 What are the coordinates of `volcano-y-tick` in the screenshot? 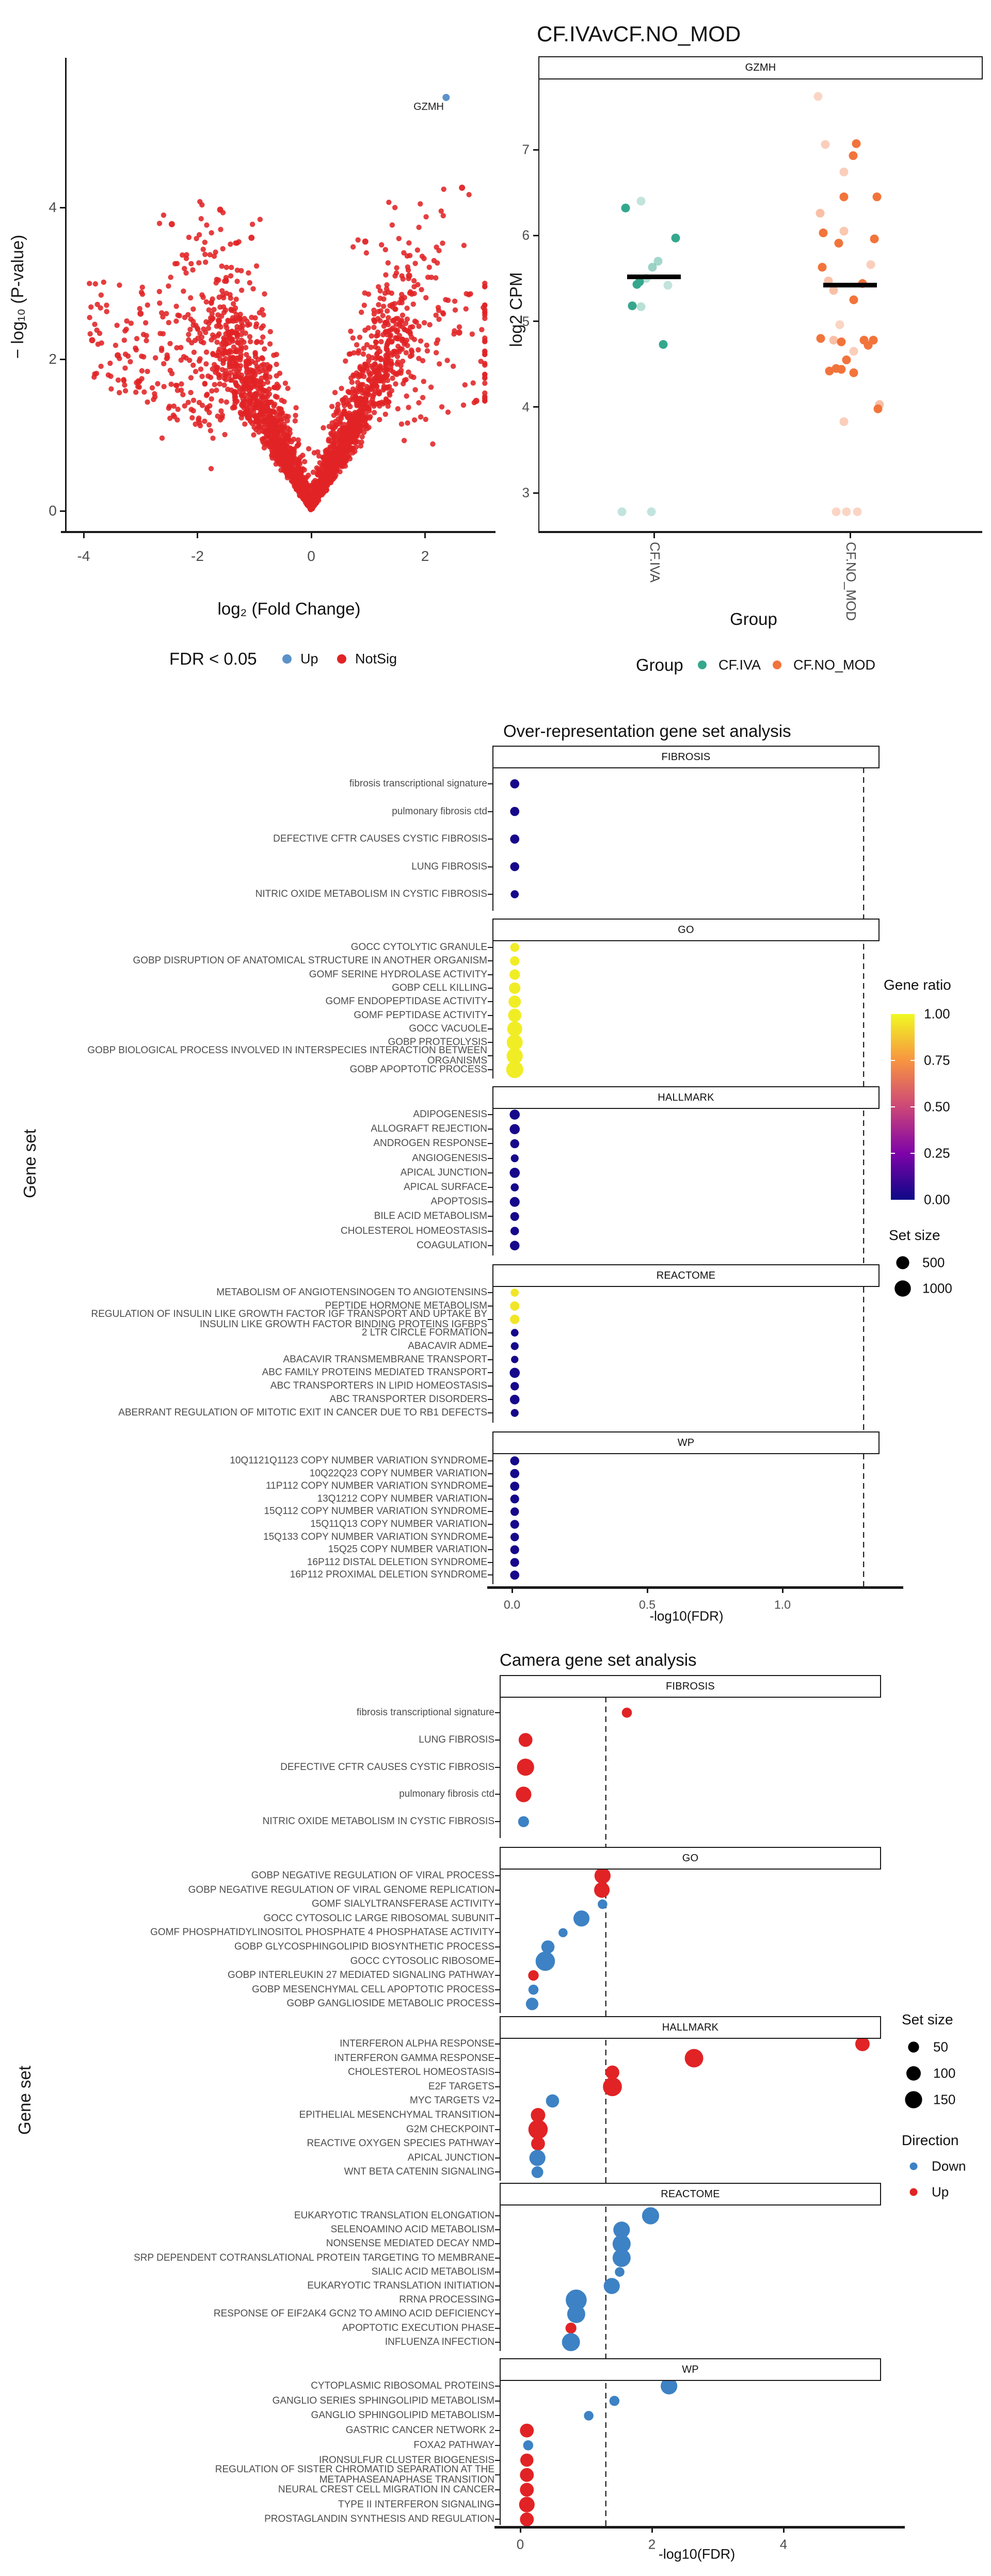 It's located at (62, 359).